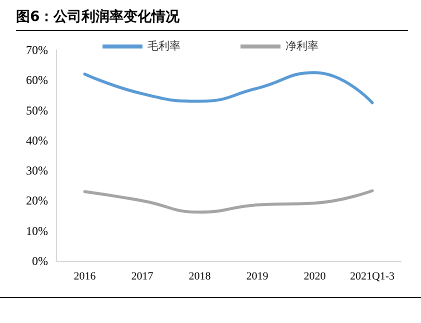  I want to click on x-tick-label: 2018, so click(200, 276).